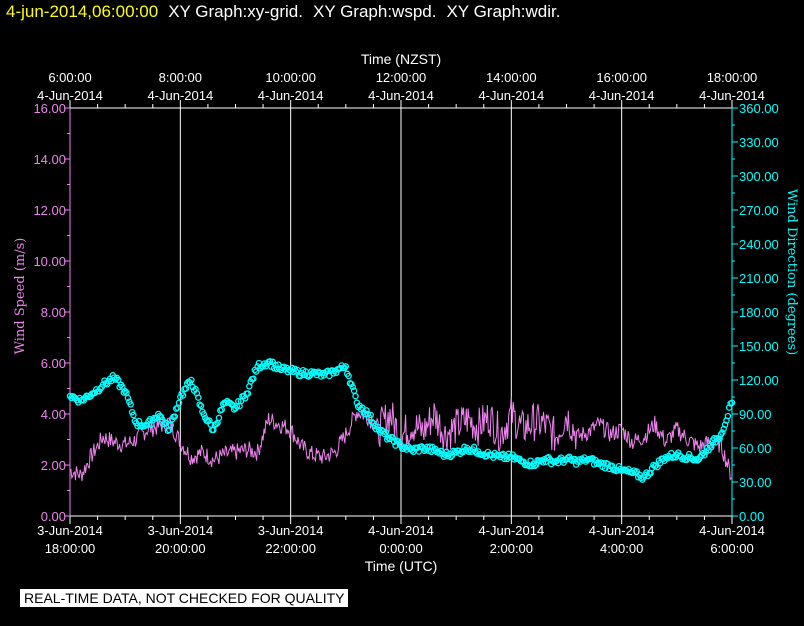 The width and height of the screenshot is (804, 626). I want to click on top-tick-label-time-3: 12:00:00, so click(401, 77).